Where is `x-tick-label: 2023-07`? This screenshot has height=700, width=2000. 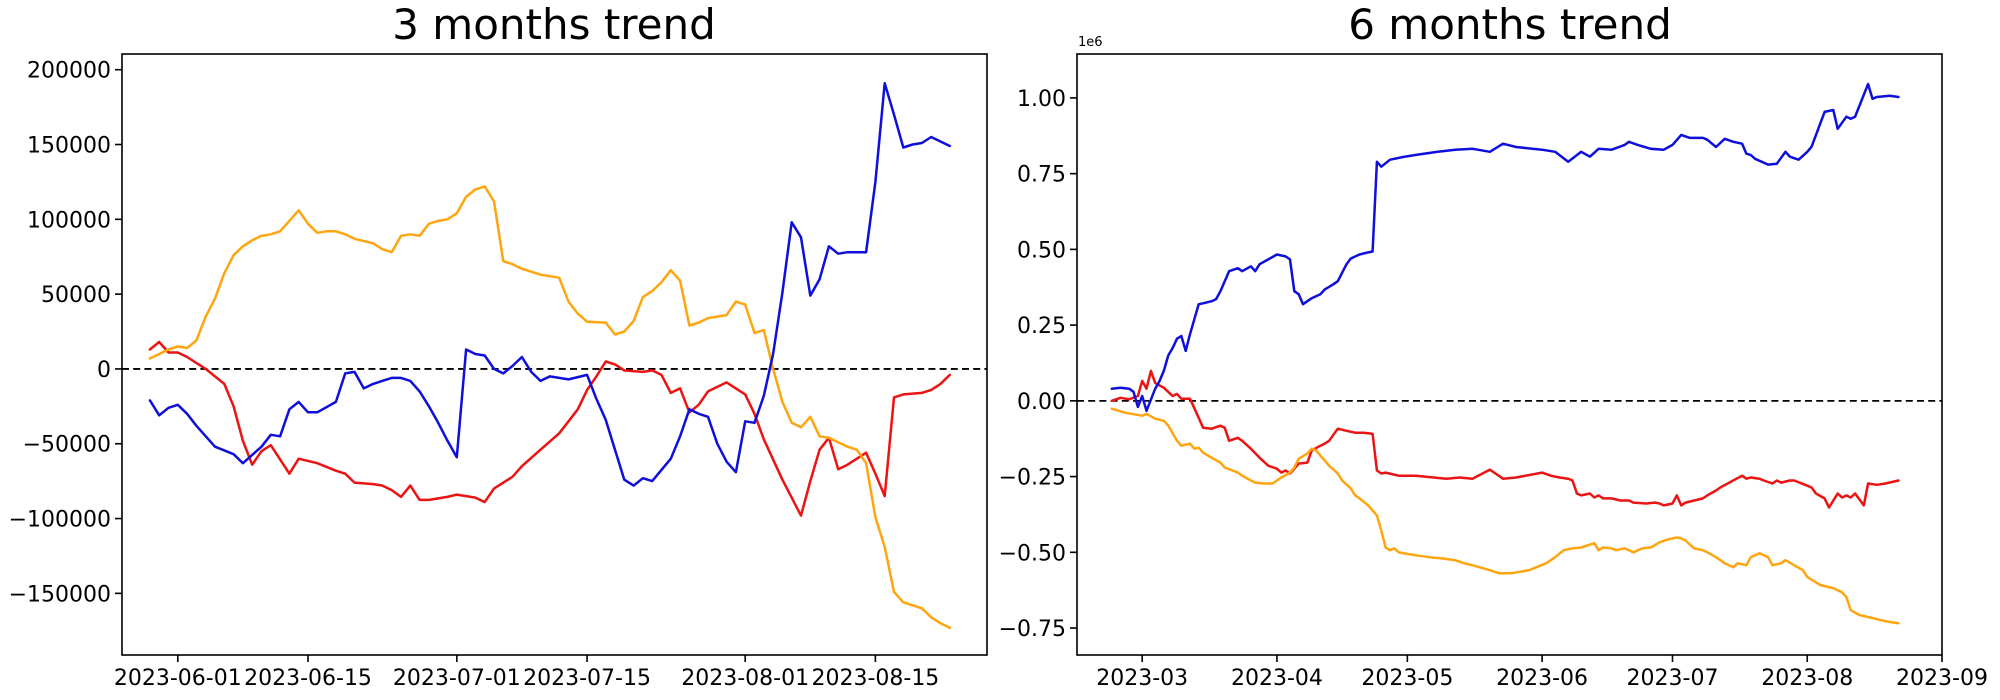
x-tick-label: 2023-07 is located at coordinates (1673, 678).